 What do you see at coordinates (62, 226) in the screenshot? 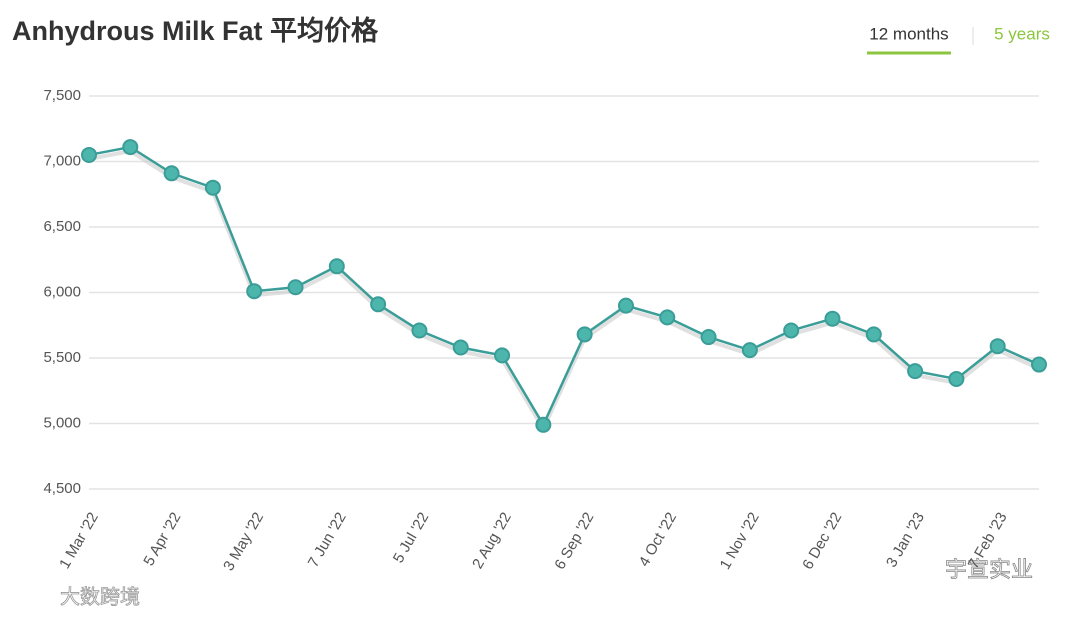
I see `y-tick-label: 6,500` at bounding box center [62, 226].